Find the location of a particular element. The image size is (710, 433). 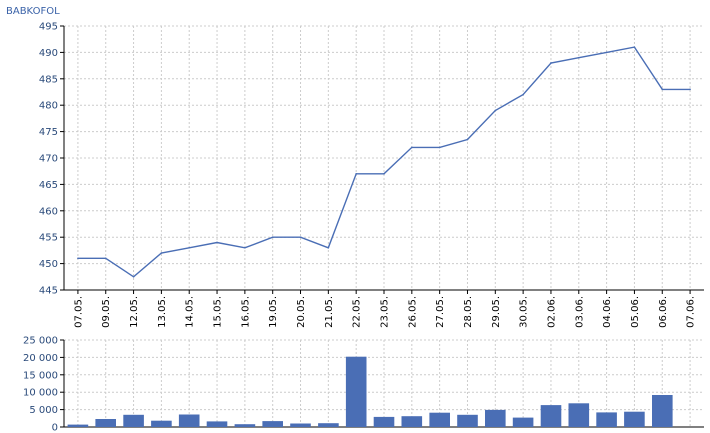

chart-title: BABKOFOL is located at coordinates (33, 11).